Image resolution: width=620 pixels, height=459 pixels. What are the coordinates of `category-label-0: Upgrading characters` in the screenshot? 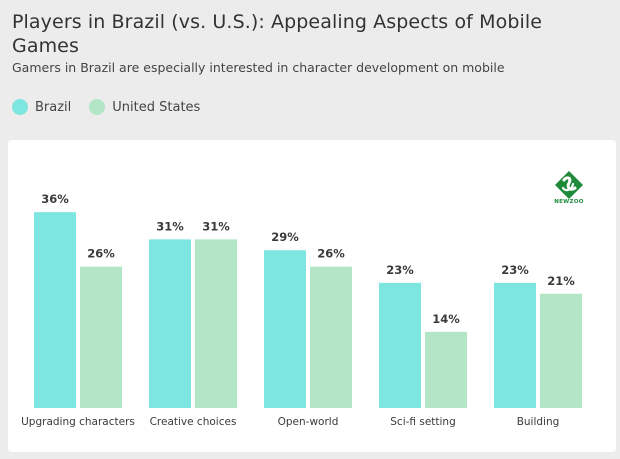 It's located at (78, 422).